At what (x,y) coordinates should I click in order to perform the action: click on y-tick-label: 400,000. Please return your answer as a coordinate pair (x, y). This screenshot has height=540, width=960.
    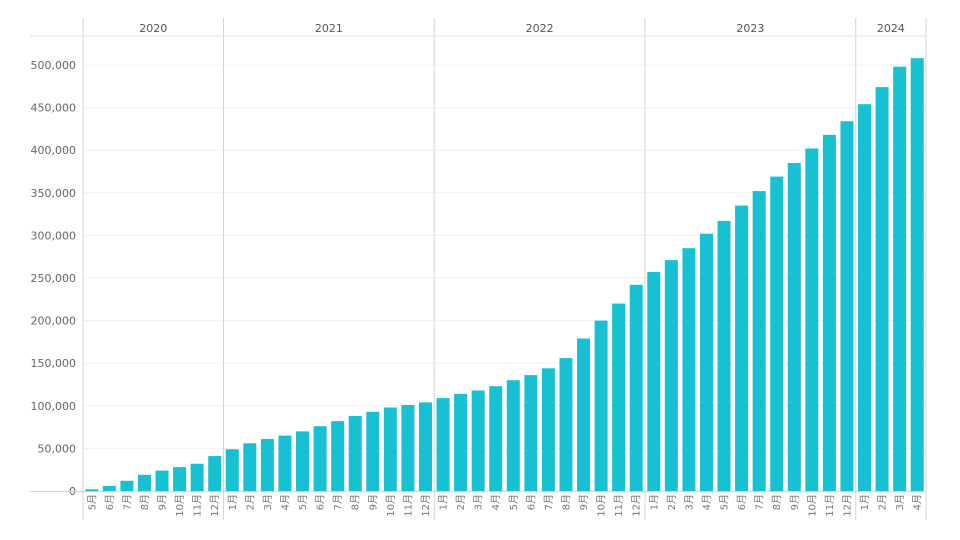
    Looking at the image, I should click on (54, 150).